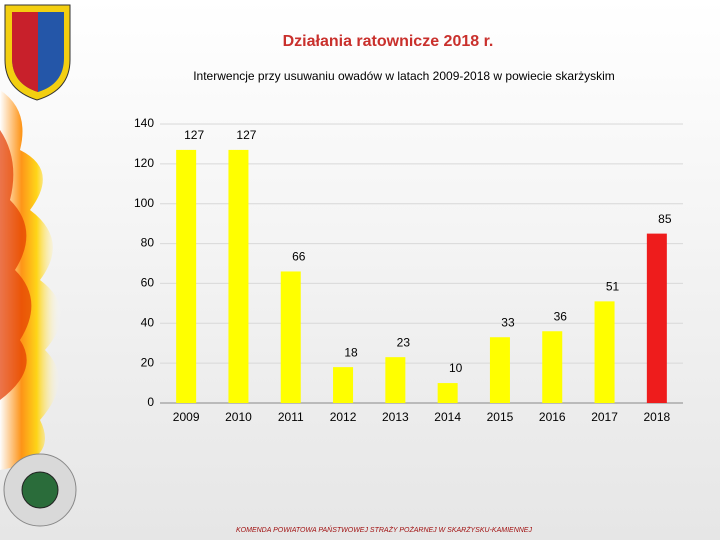 The image size is (720, 540). What do you see at coordinates (613, 287) in the screenshot?
I see `data-label: 51` at bounding box center [613, 287].